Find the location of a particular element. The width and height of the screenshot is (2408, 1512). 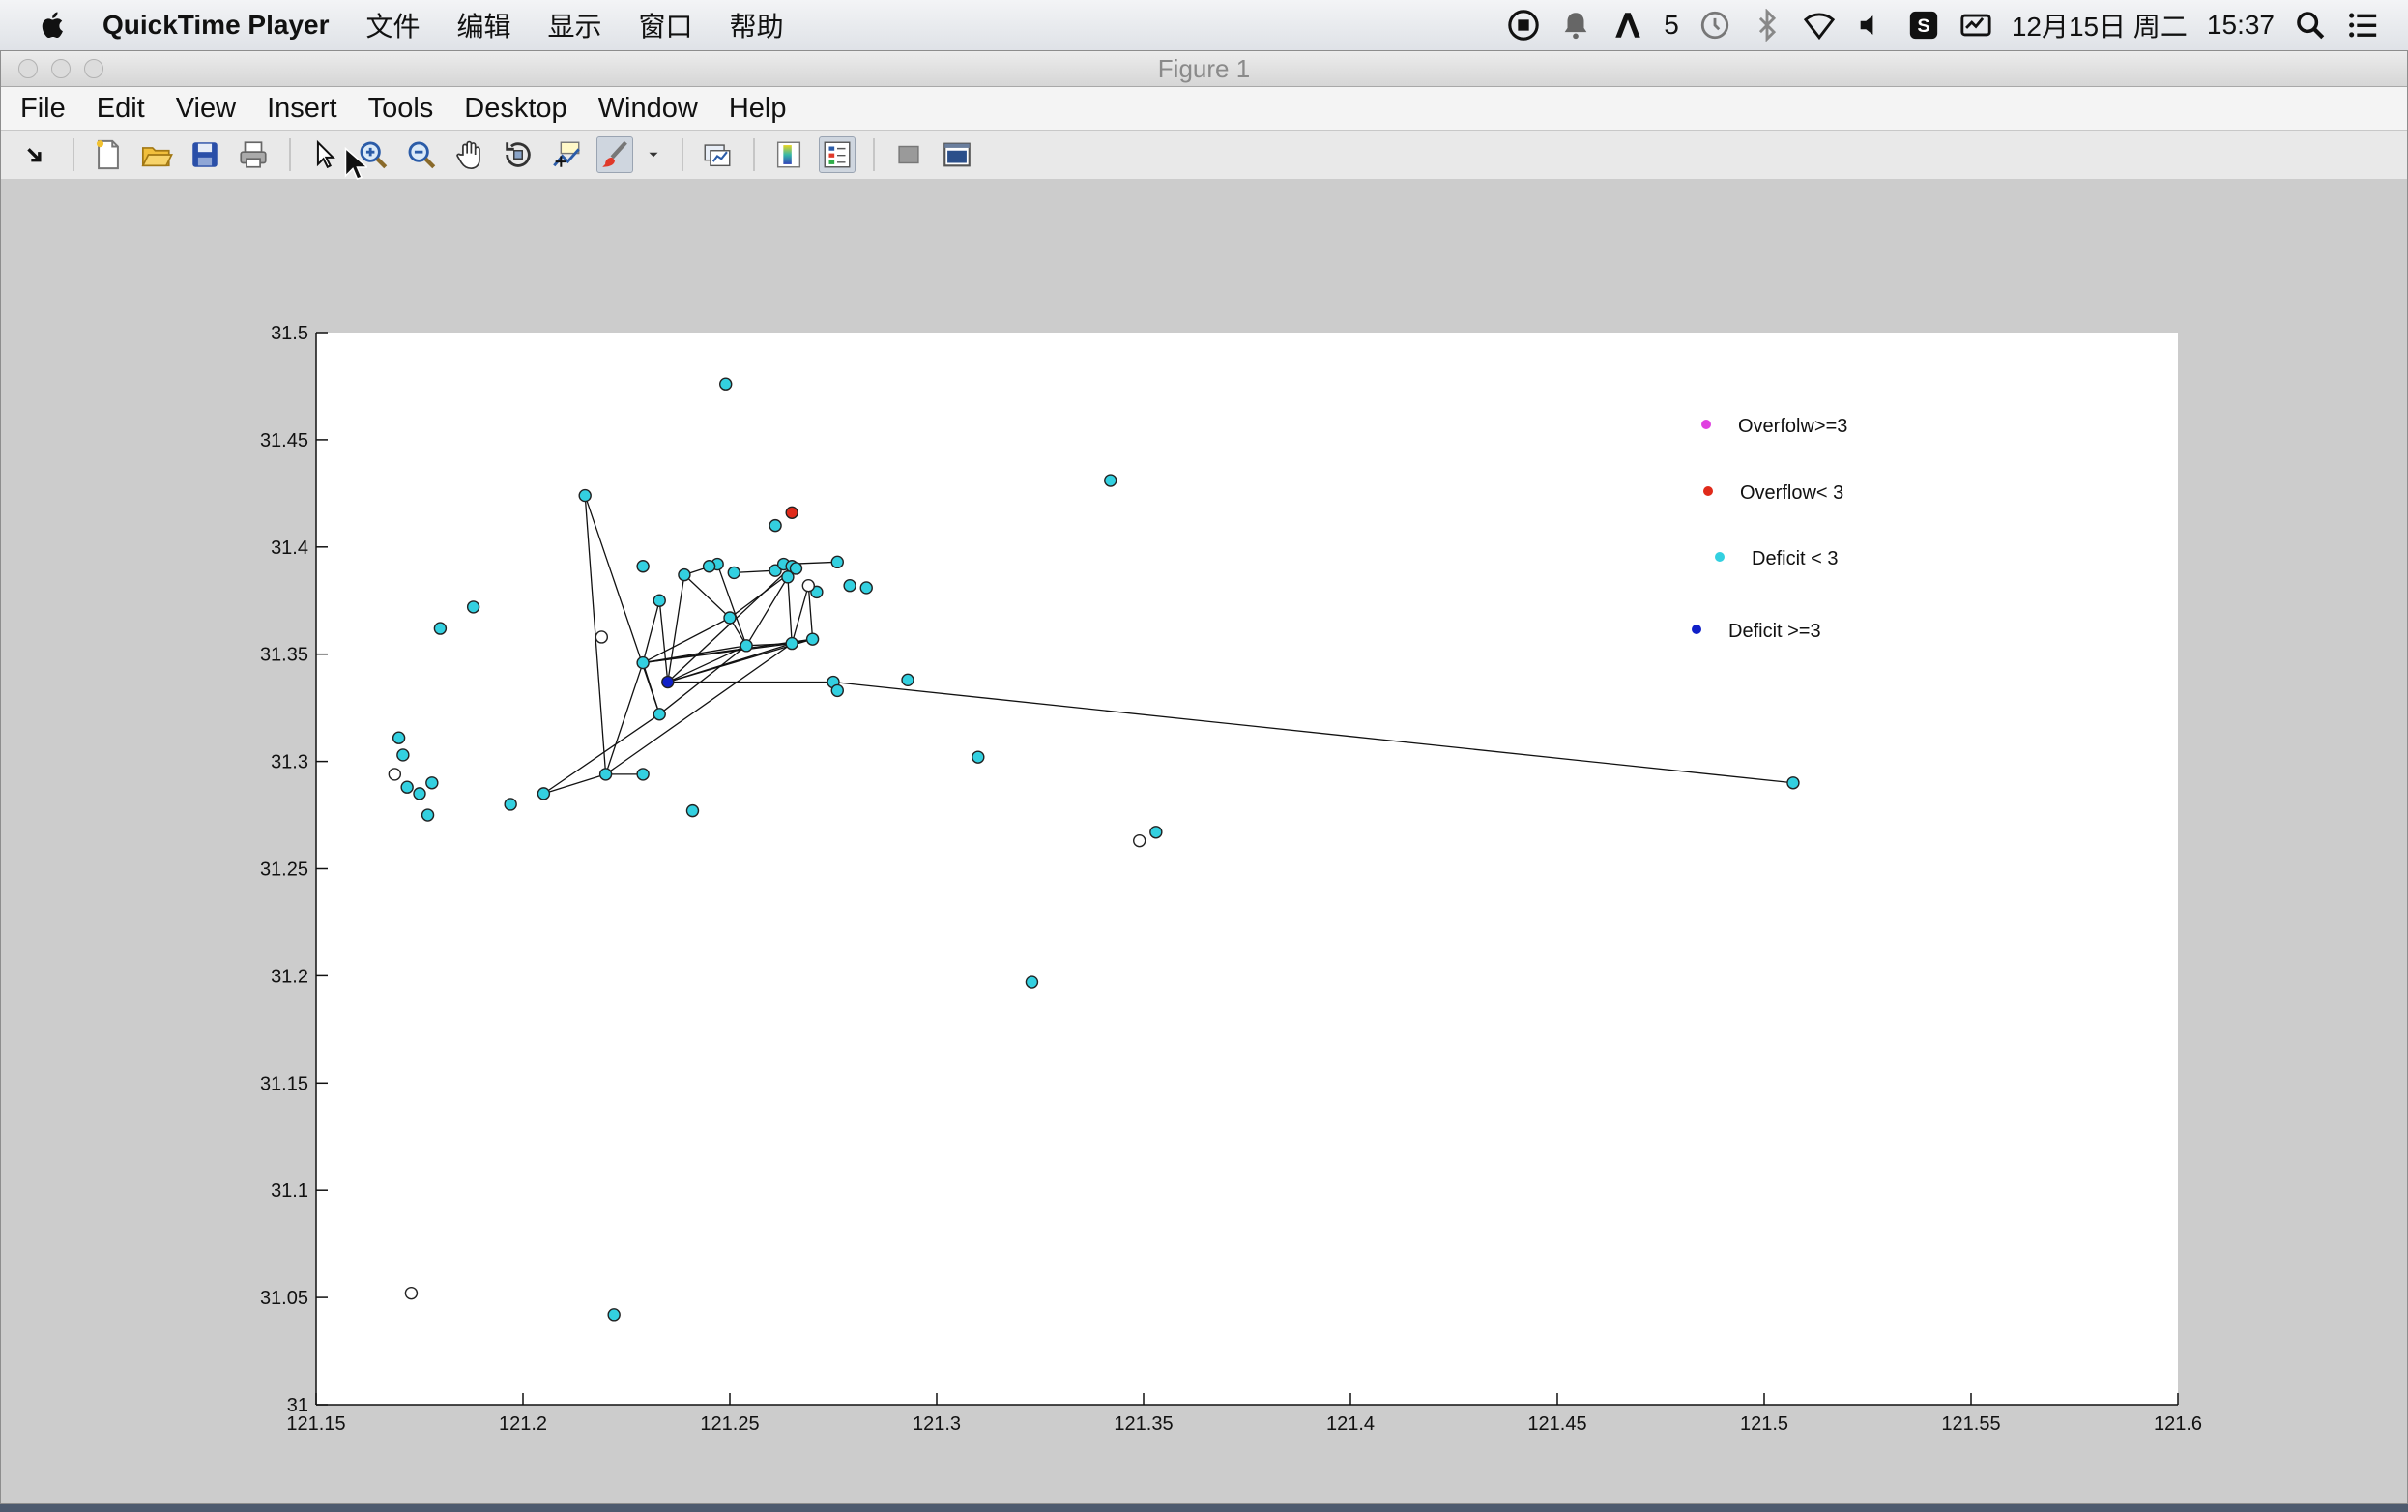

figure-menu-tools: Tools is located at coordinates (400, 108).